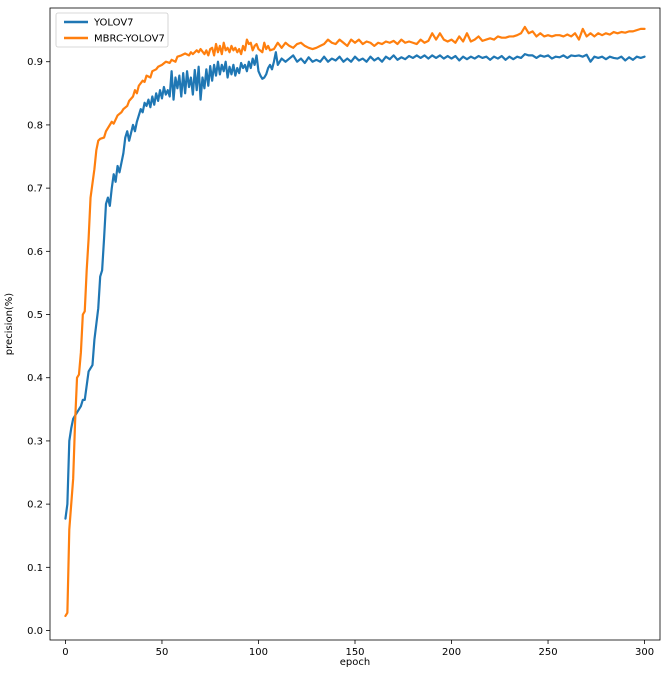  Describe the element at coordinates (644, 652) in the screenshot. I see `x-tick-label: 300` at that location.